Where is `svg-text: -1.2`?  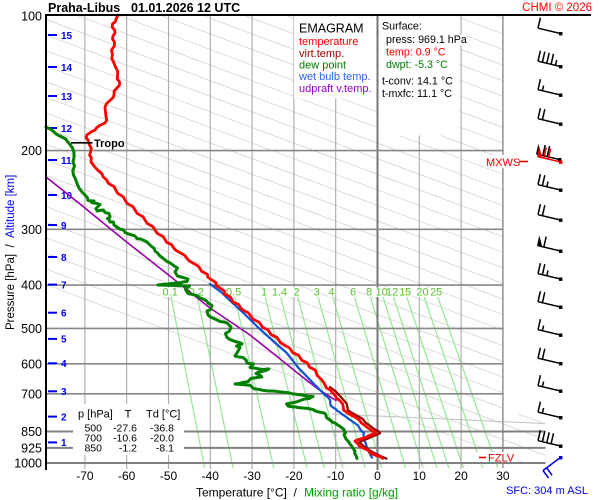
svg-text: -1.2 is located at coordinates (128, 448).